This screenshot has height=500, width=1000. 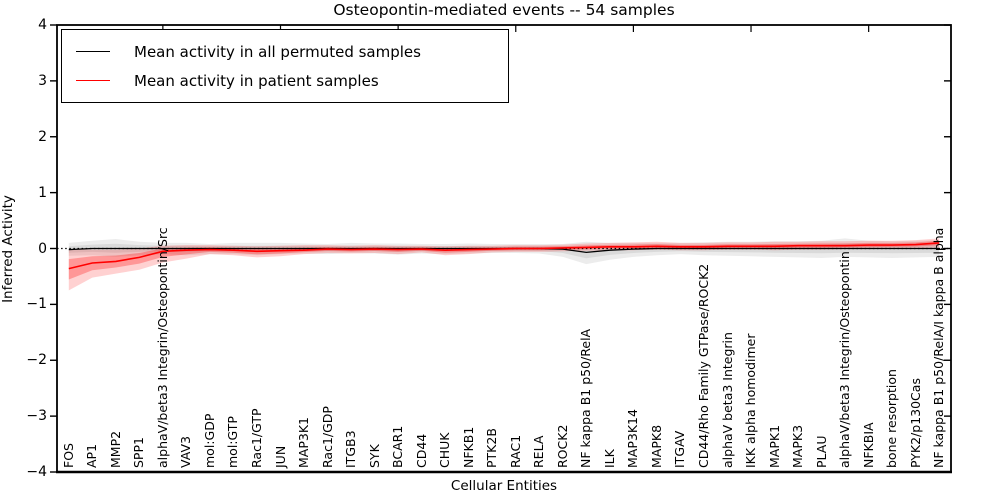 What do you see at coordinates (115, 449) in the screenshot?
I see `x-tick-label: MMP2` at bounding box center [115, 449].